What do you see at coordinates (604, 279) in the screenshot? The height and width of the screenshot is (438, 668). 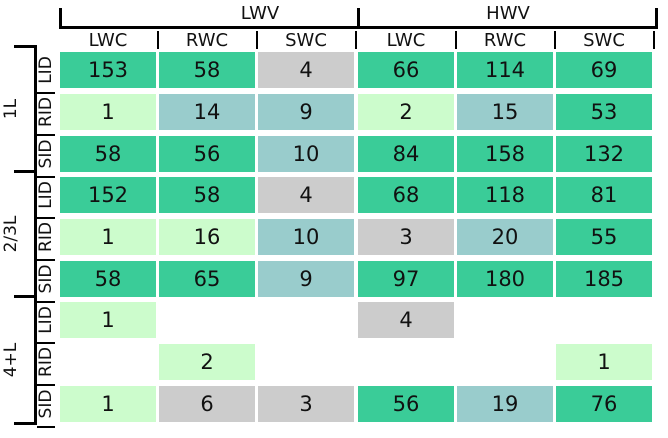 I see `table-cell: 185` at bounding box center [604, 279].